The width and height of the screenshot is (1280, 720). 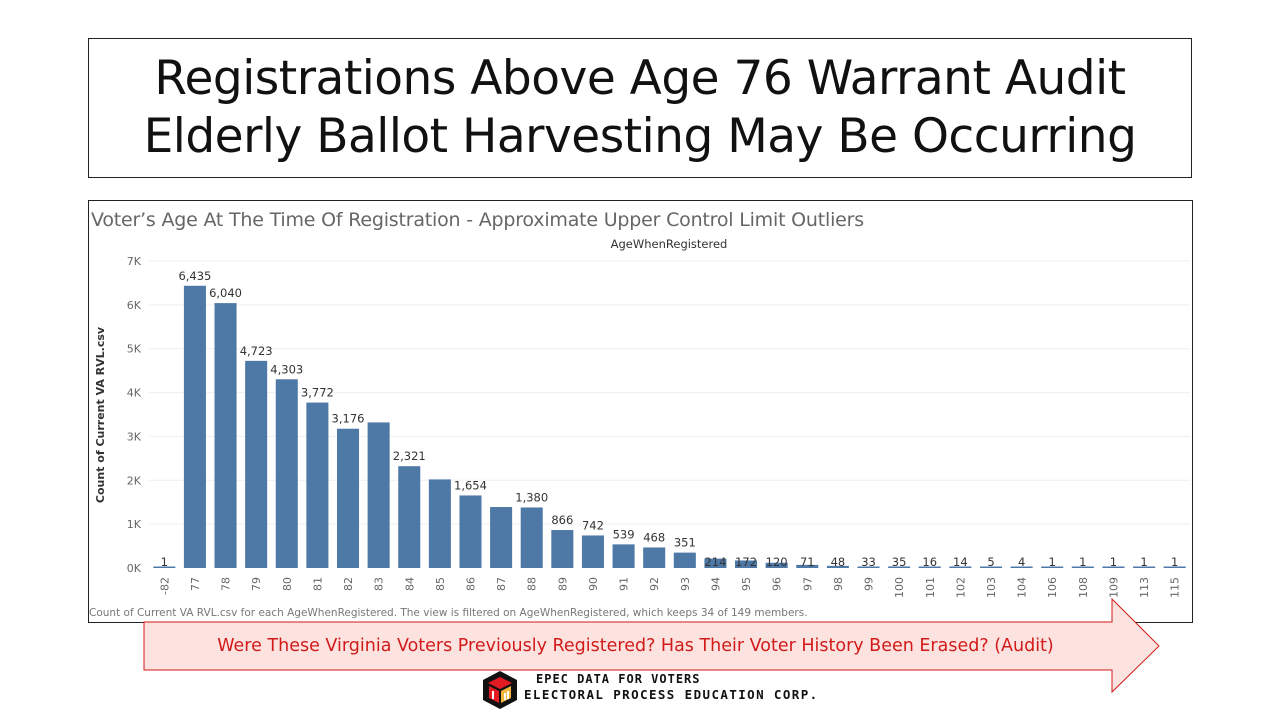 What do you see at coordinates (715, 584) in the screenshot?
I see `x-tick-label: 94` at bounding box center [715, 584].